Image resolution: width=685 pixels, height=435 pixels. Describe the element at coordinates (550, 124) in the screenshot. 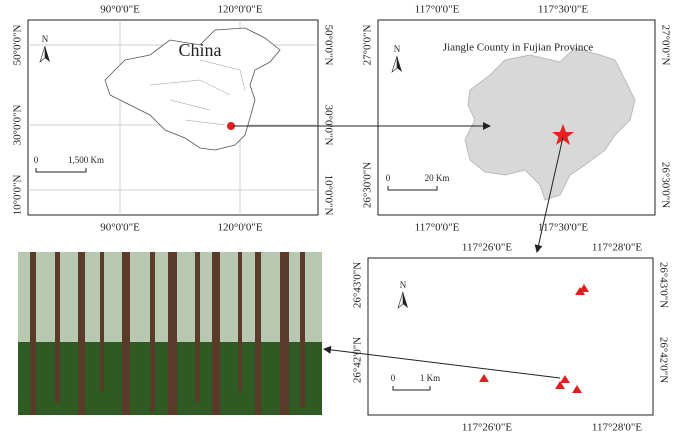

I see `county-shape` at that location.